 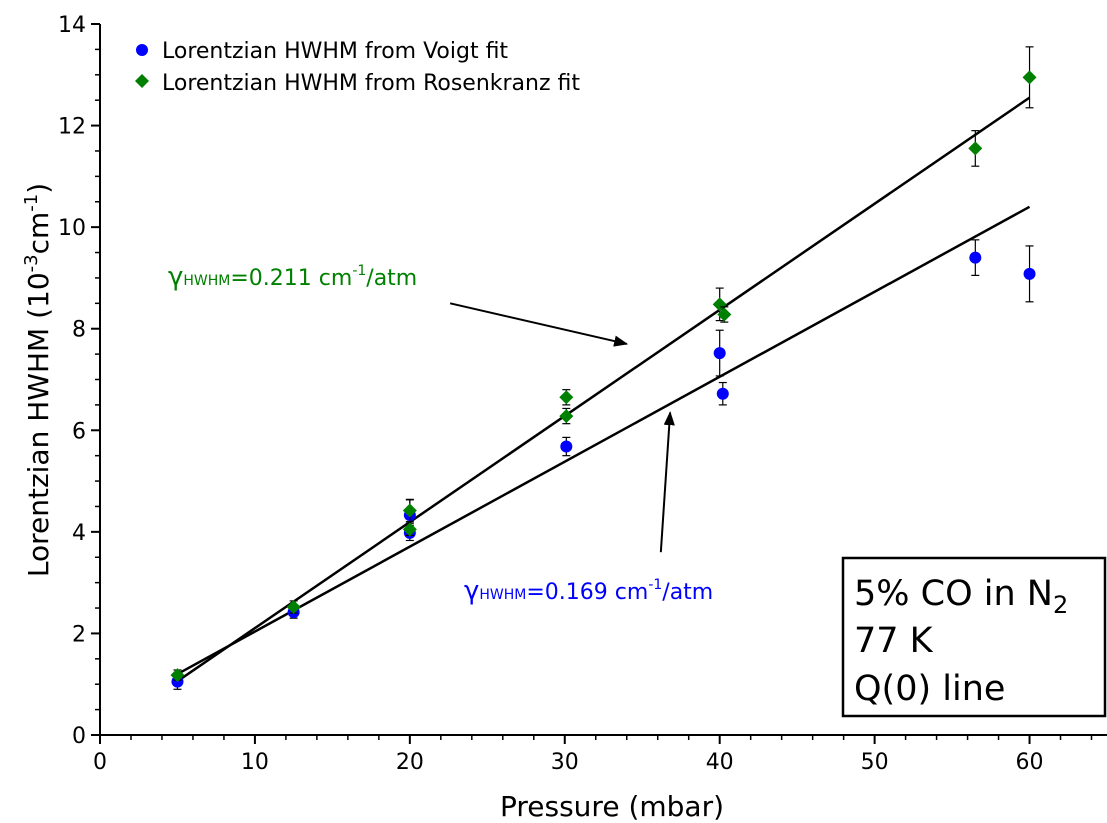 I want to click on annotation-voigt-arrow, so click(x=667, y=482).